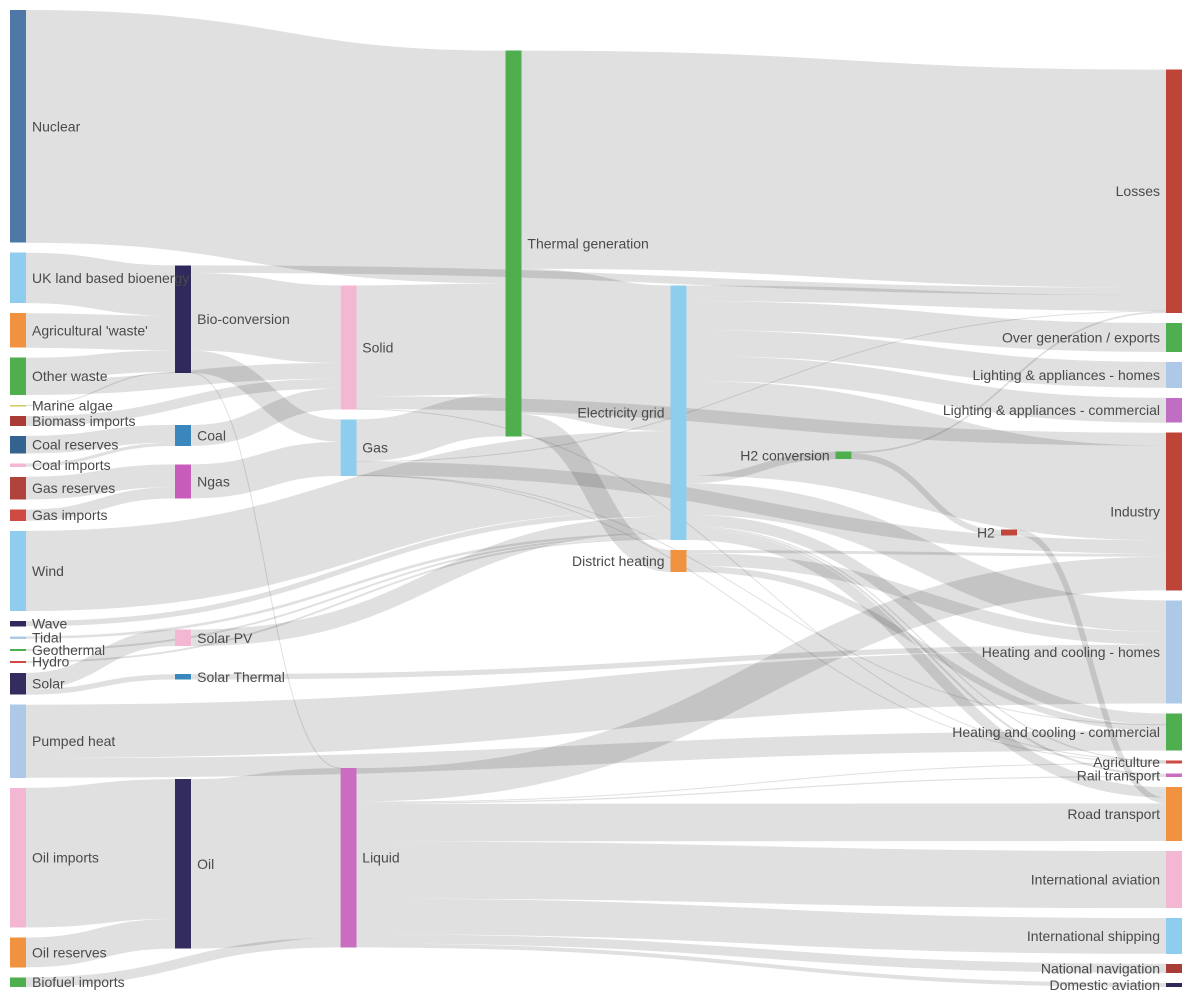  What do you see at coordinates (18, 624) in the screenshot?
I see `node-wave` at bounding box center [18, 624].